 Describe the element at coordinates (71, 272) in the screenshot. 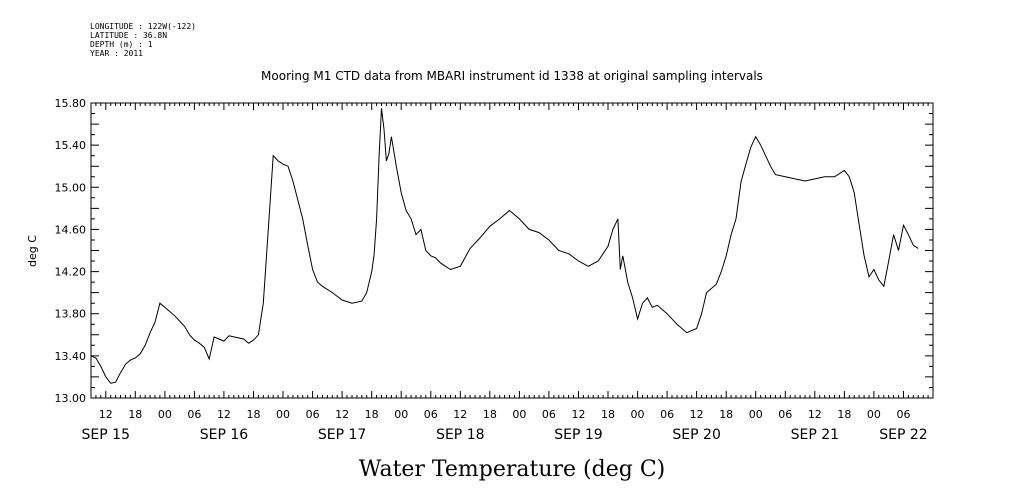

I see `y-tick-label: 14.20` at that location.